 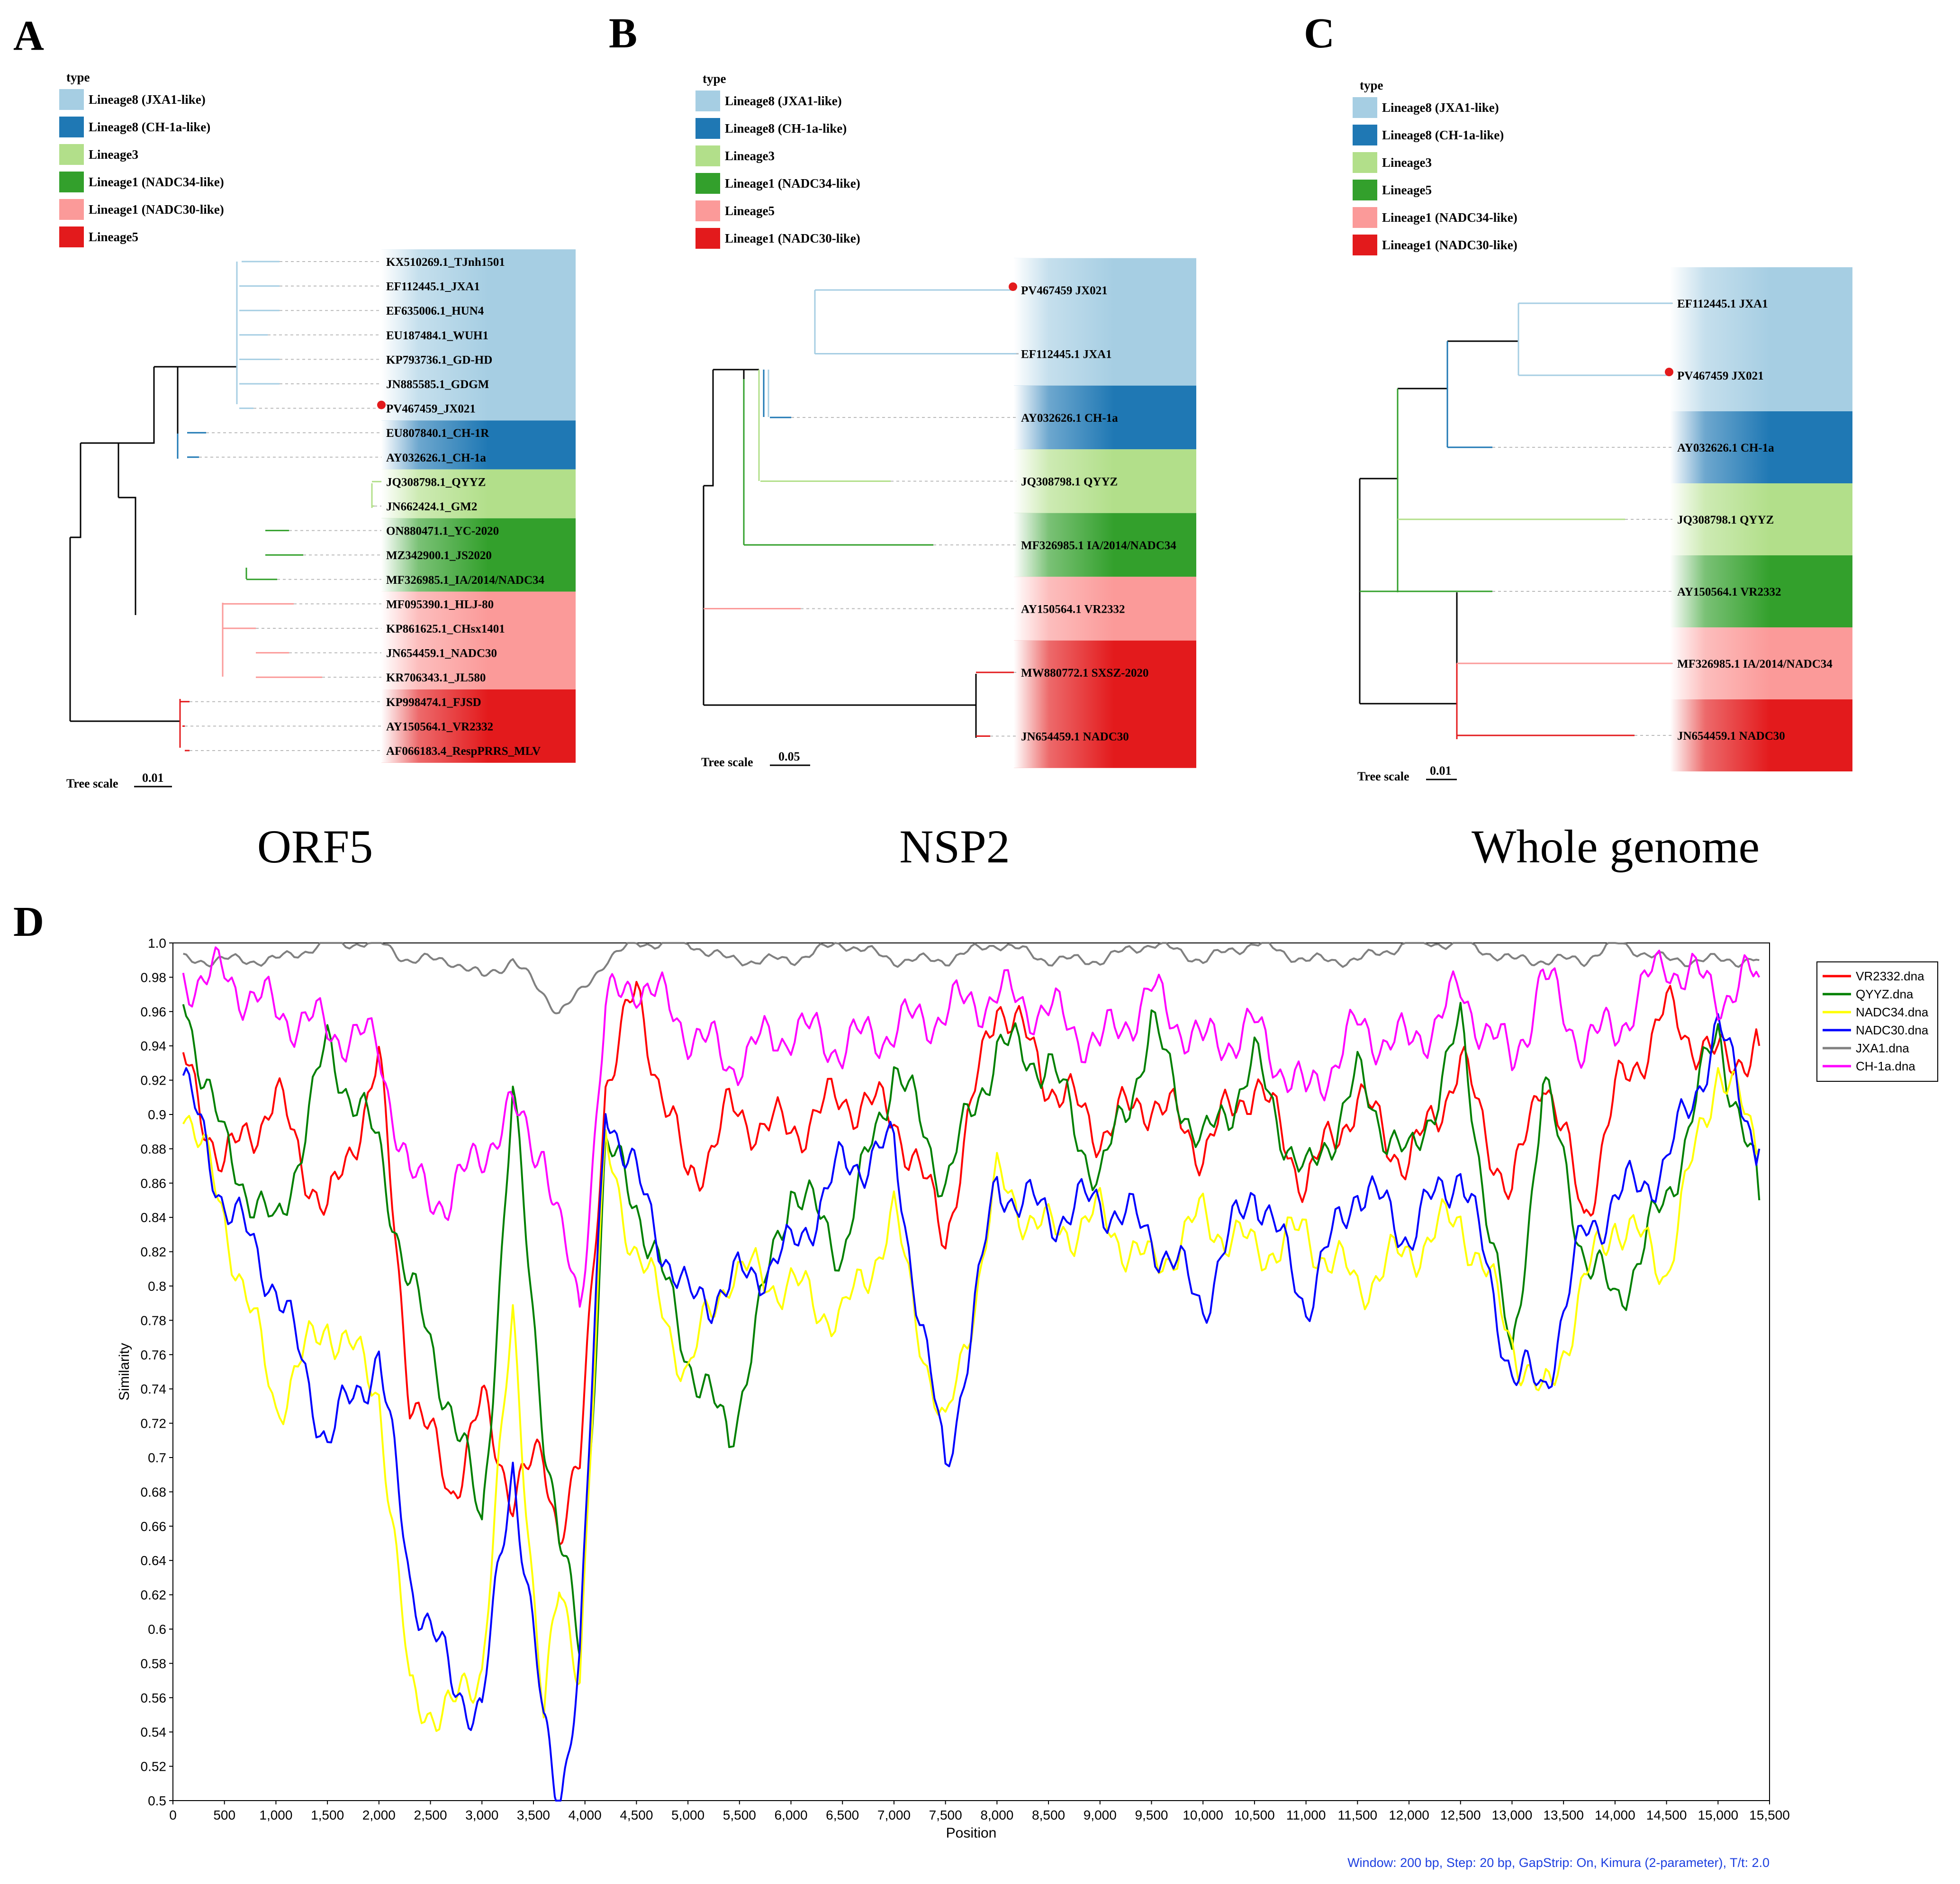 What do you see at coordinates (154, 1320) in the screenshot?
I see `y-tick-label: 0.78` at bounding box center [154, 1320].